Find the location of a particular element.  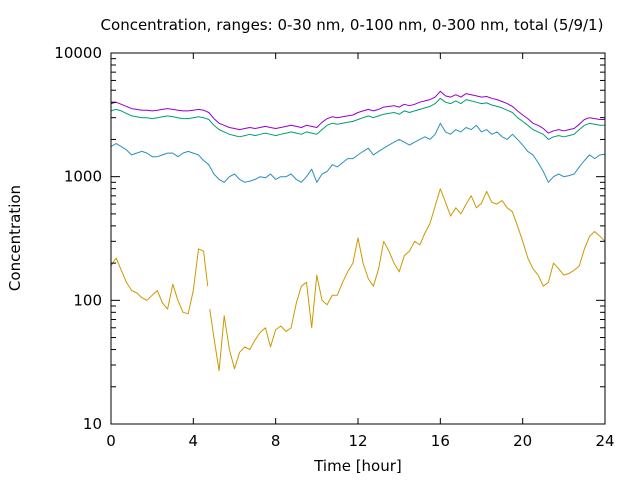

x-tick-label: 4 is located at coordinates (194, 441).